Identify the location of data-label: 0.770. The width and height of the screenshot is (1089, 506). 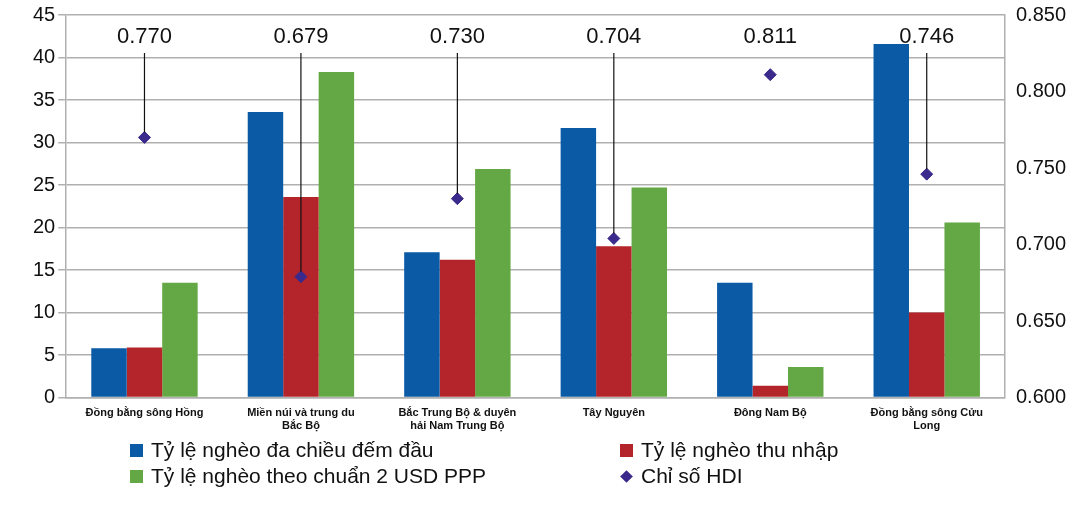
(144, 36).